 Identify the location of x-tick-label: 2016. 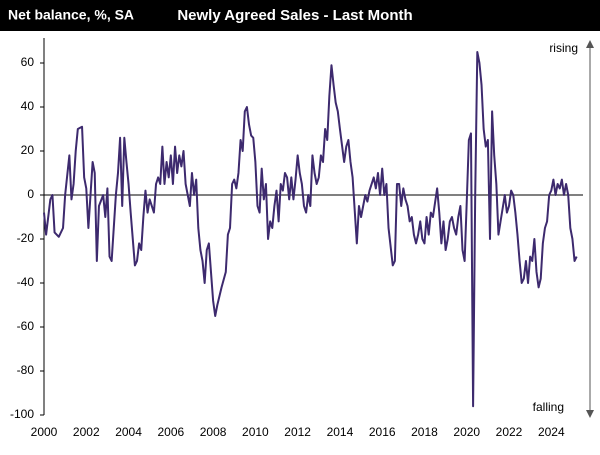
(382, 432).